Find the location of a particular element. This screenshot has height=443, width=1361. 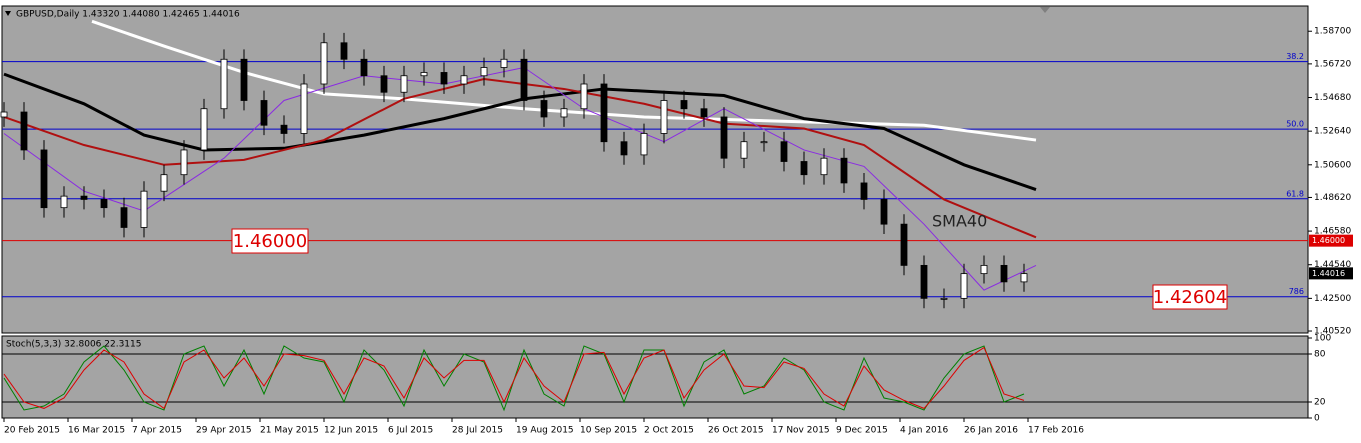

y-tick-label: 80 is located at coordinates (1320, 355).